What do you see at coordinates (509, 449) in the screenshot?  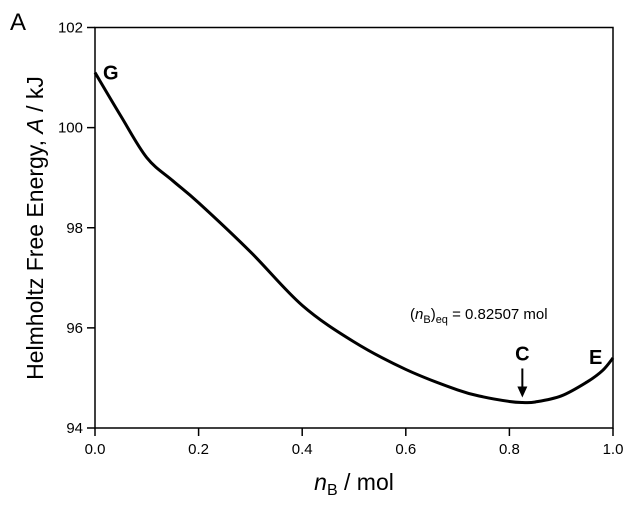 I see `x-tick-label: 0.8` at bounding box center [509, 449].